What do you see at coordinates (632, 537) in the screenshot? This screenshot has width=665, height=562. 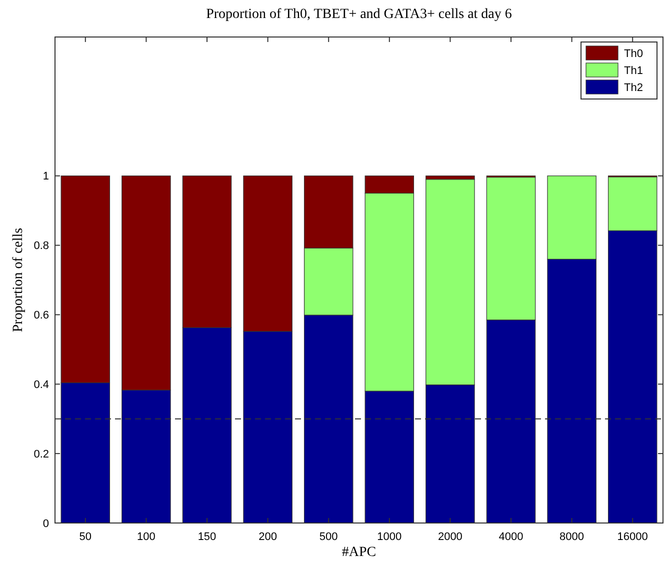 I see `x-tick-label: 16000` at bounding box center [632, 537].